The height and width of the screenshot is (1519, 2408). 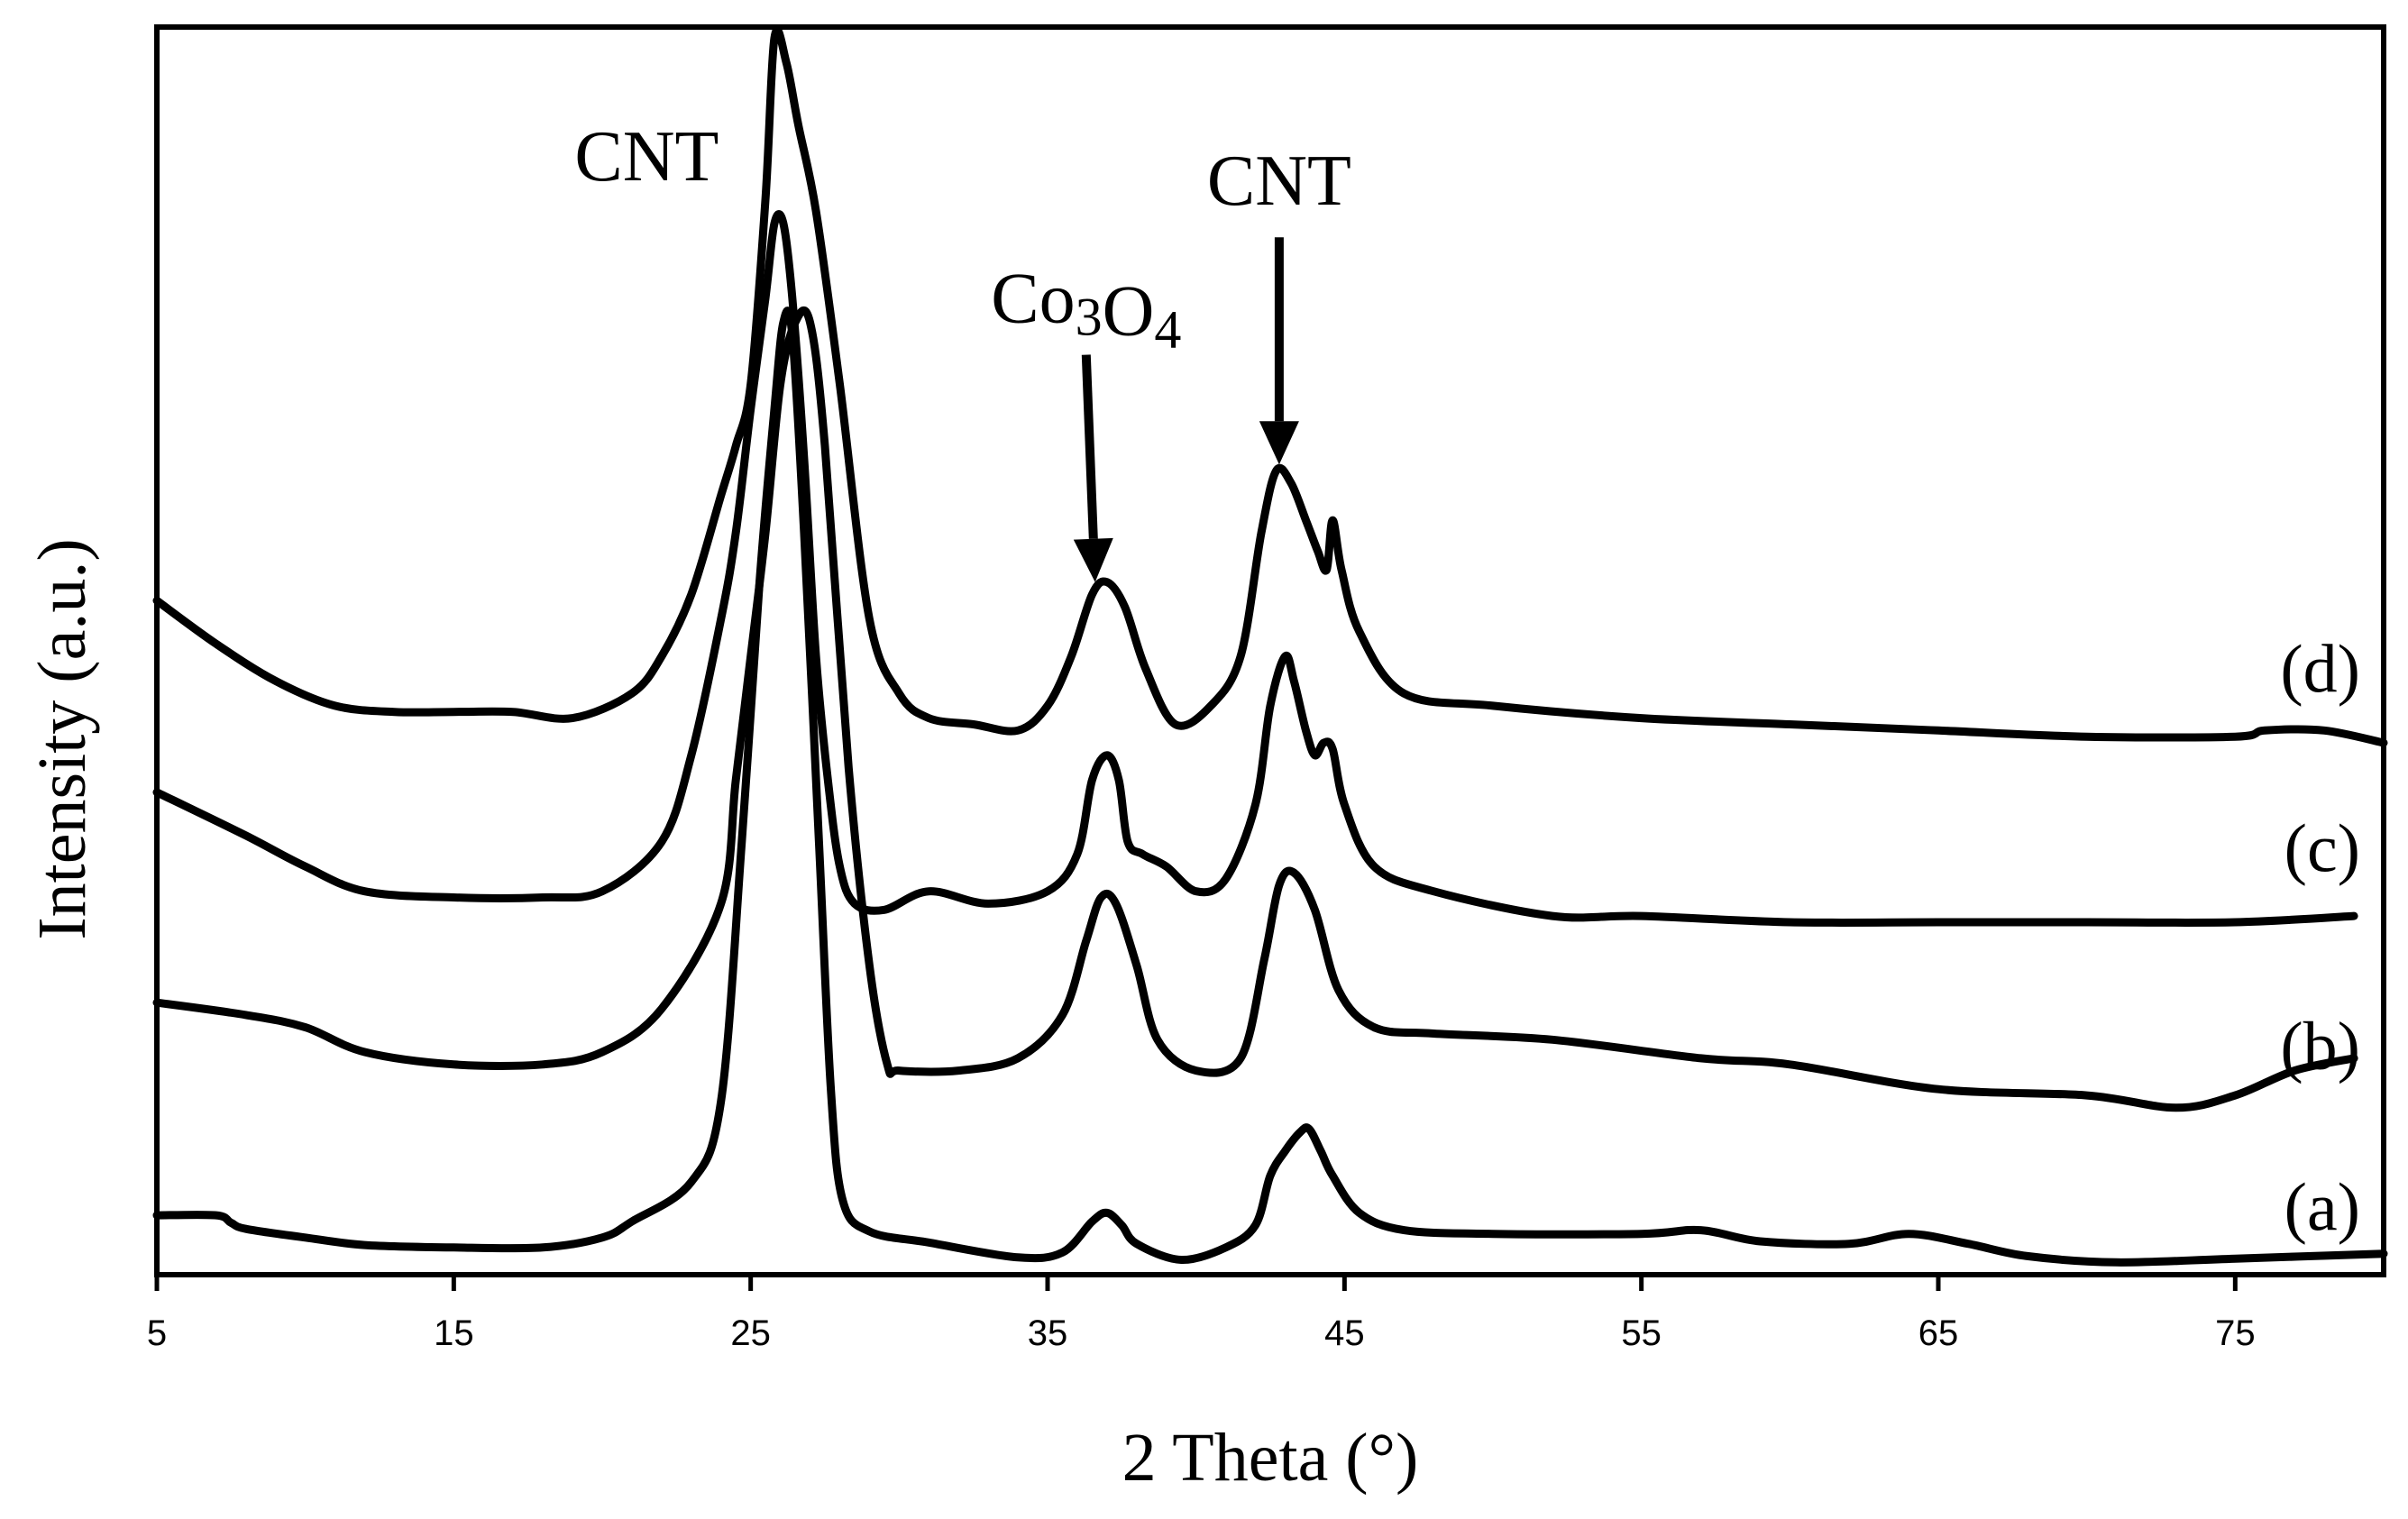 What do you see at coordinates (1939, 1333) in the screenshot?
I see `x-tick-label-65: 65` at bounding box center [1939, 1333].